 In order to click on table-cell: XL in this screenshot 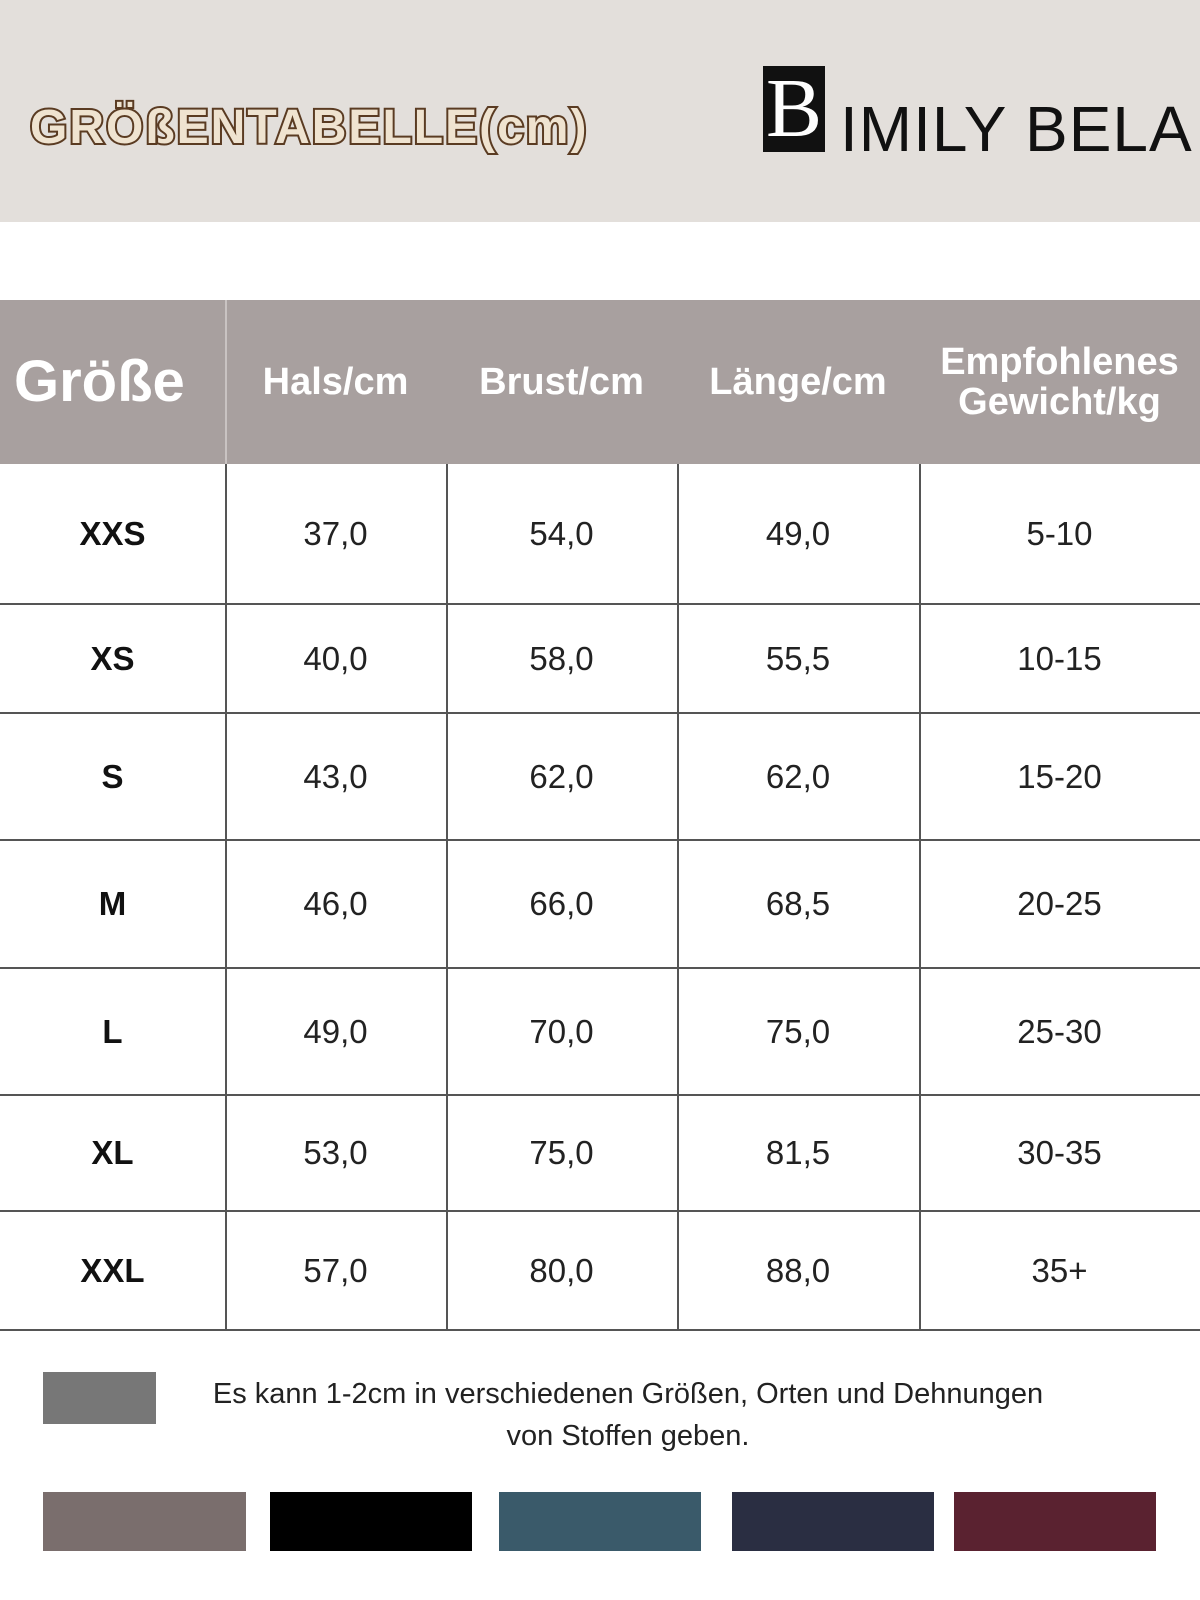, I will do `click(112, 1152)`.